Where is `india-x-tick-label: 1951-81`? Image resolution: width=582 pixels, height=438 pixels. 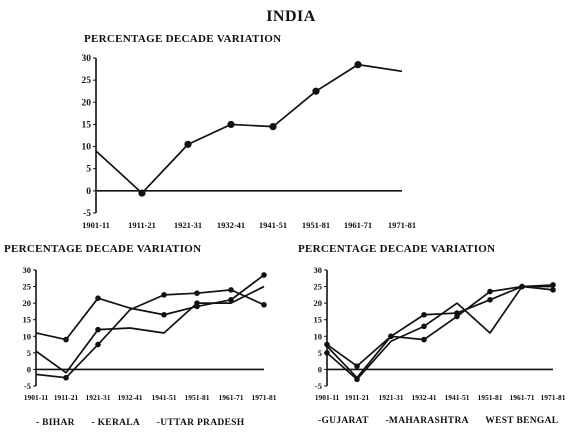 india-x-tick-label: 1951-81 is located at coordinates (316, 225).